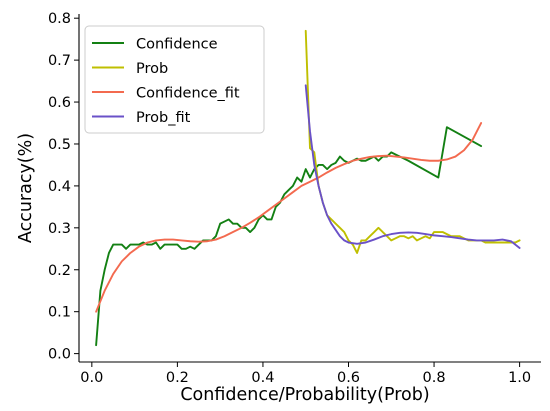 The height and width of the screenshot is (411, 550). What do you see at coordinates (177, 45) in the screenshot?
I see `legend-label: Confidence` at bounding box center [177, 45].